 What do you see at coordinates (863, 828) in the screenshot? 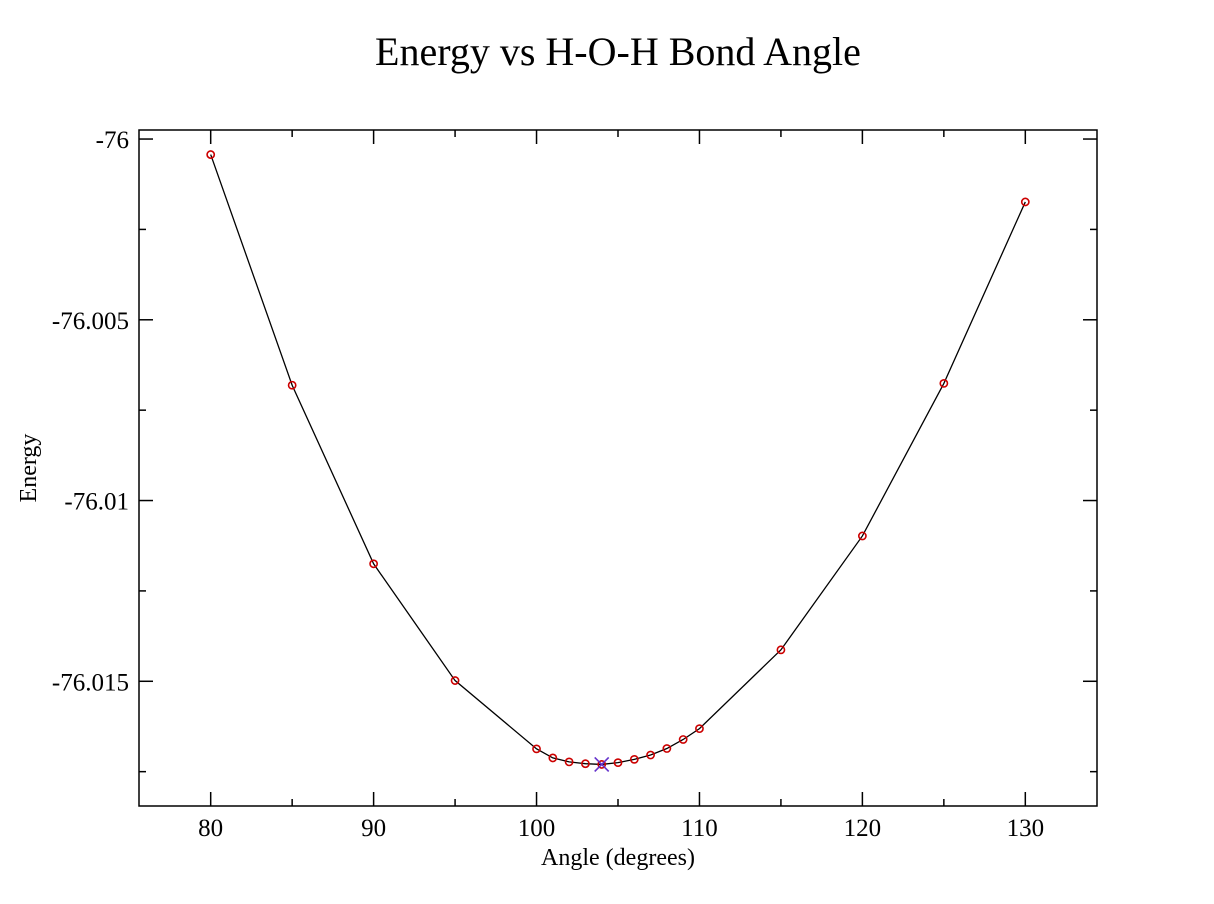
I see `x-tick-label: 120` at bounding box center [863, 828].